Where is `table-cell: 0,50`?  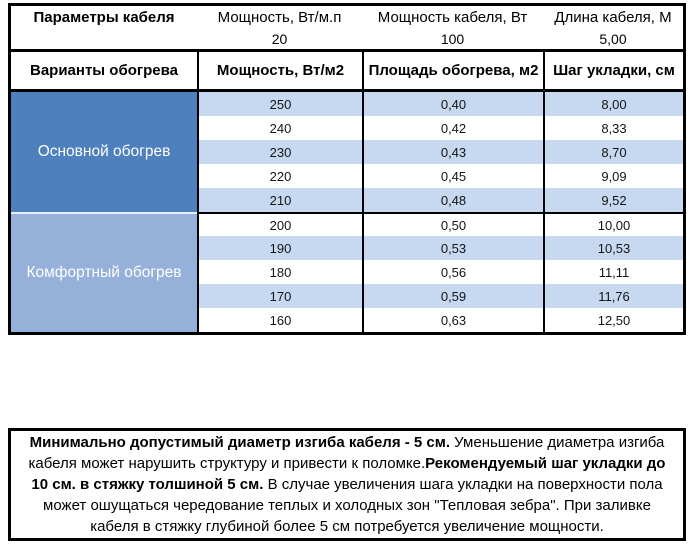 table-cell: 0,50 is located at coordinates (452, 224).